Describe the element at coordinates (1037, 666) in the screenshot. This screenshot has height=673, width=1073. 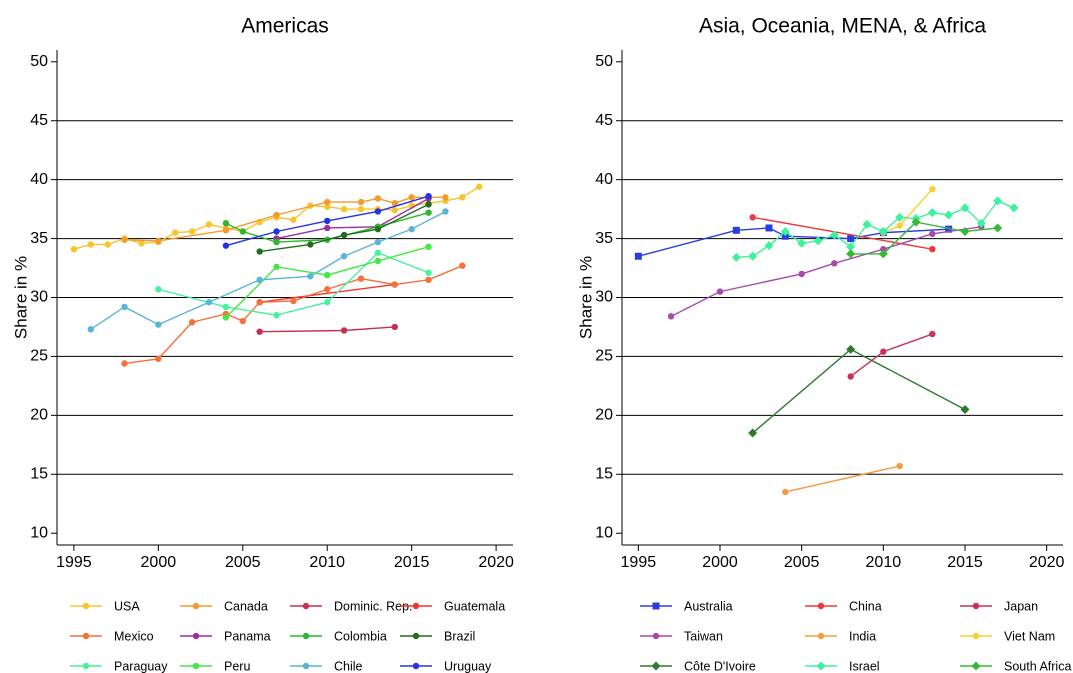
I see `legend-label: South Africa` at that location.